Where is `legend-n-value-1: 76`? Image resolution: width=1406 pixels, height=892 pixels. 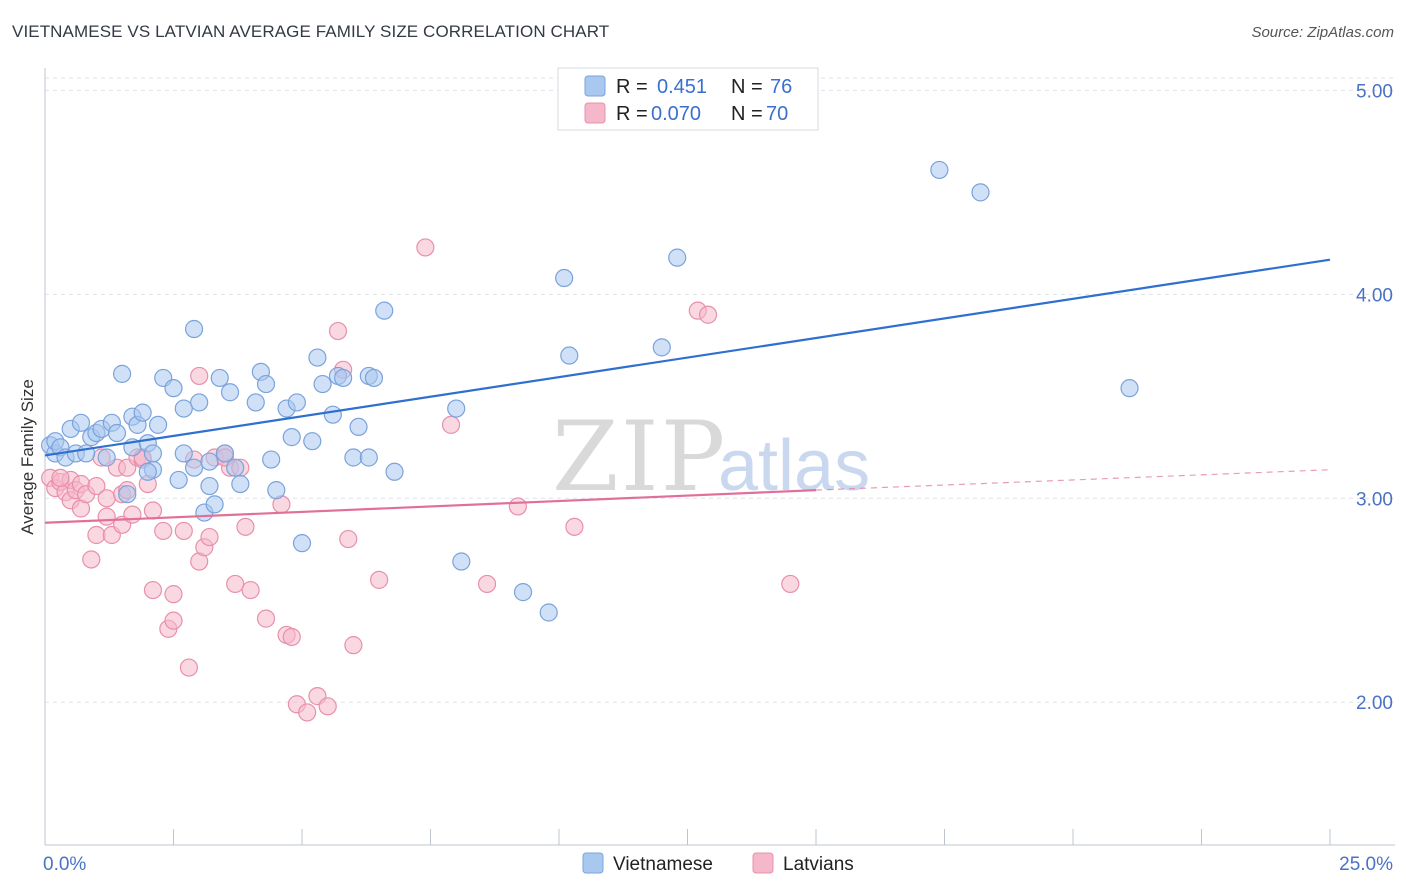
legend-n-value-1: 76 is located at coordinates (781, 87).